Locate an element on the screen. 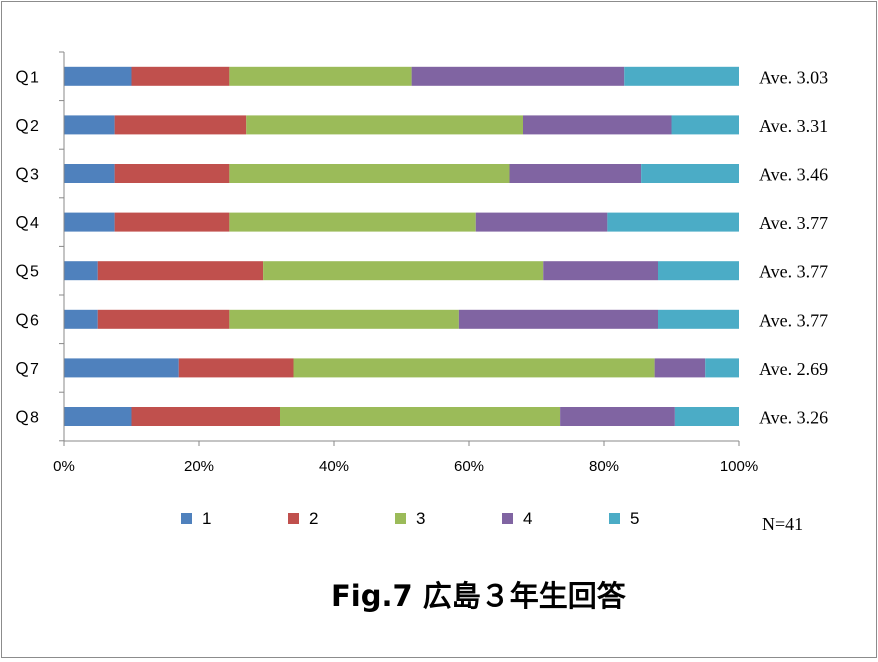 The width and height of the screenshot is (878, 662). legend-label-5: 5 is located at coordinates (634, 518).